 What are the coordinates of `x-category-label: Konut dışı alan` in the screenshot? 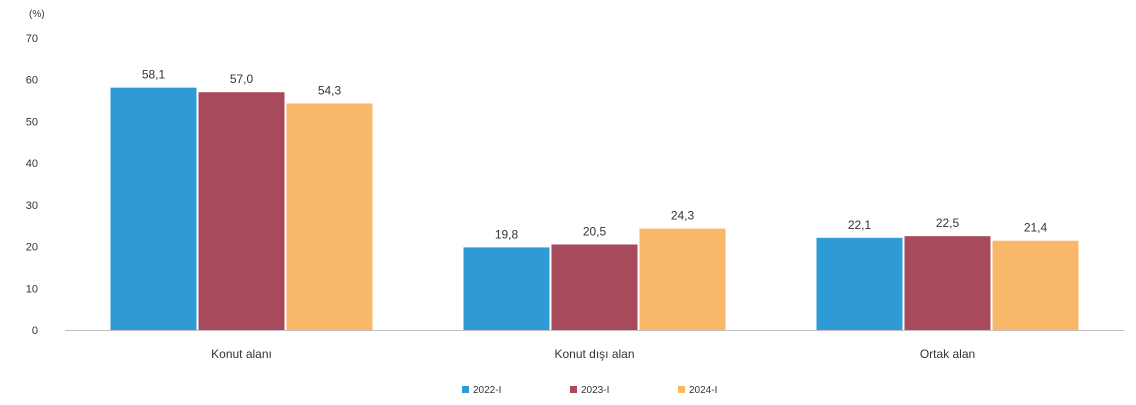 It's located at (594, 354).